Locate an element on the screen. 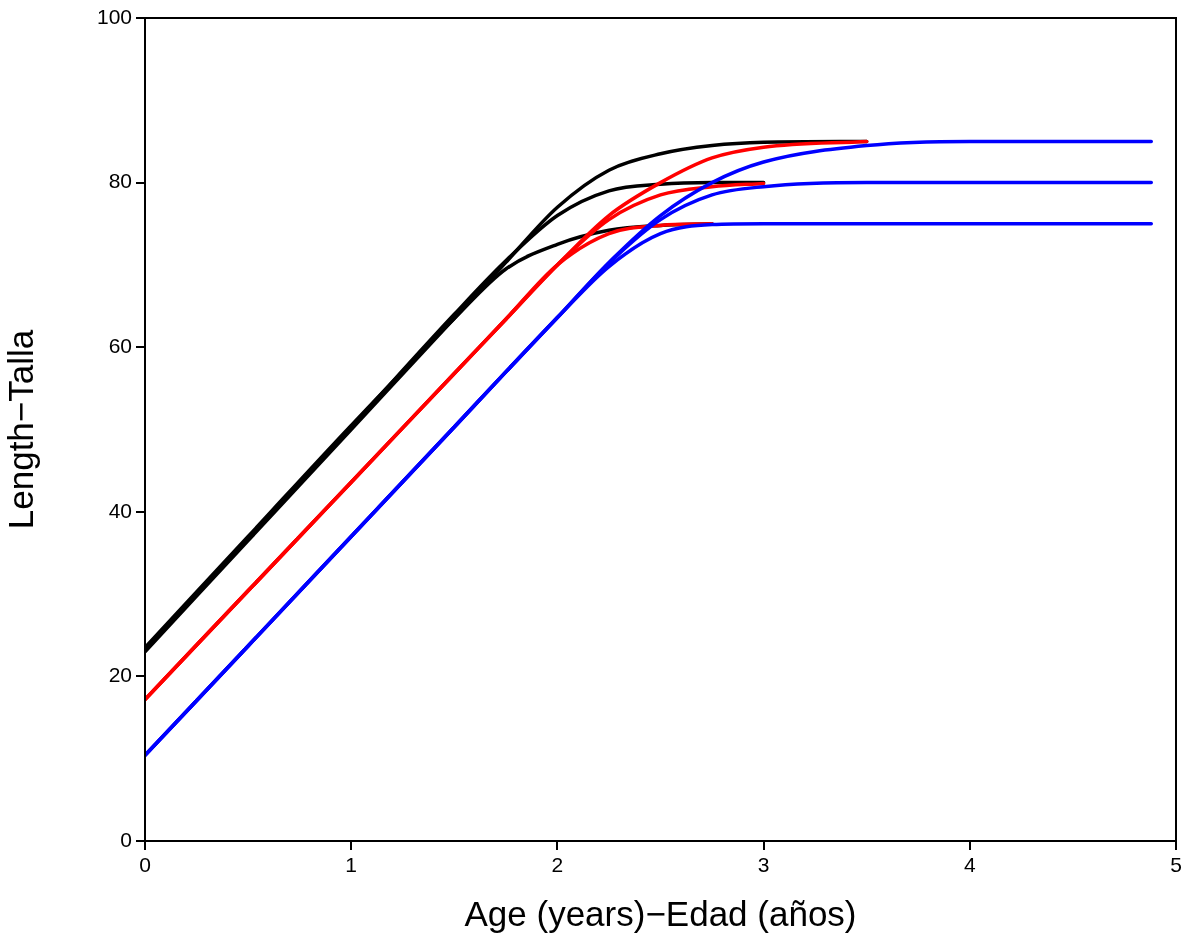 Image resolution: width=1190 pixels, height=947 pixels. y-tick-label: 60 is located at coordinates (120, 345).